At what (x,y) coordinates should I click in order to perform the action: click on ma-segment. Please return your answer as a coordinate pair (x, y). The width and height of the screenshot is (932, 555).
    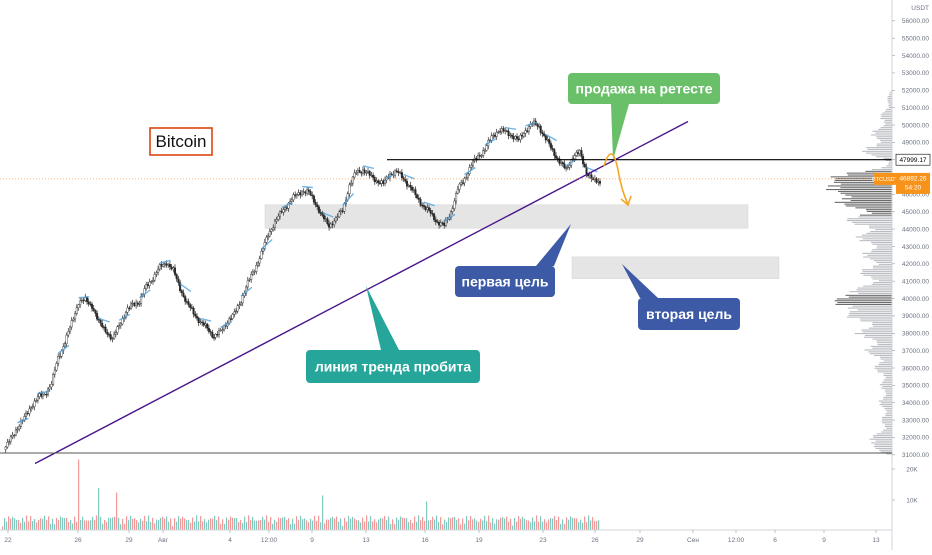
    Looking at the image, I should click on (368, 167).